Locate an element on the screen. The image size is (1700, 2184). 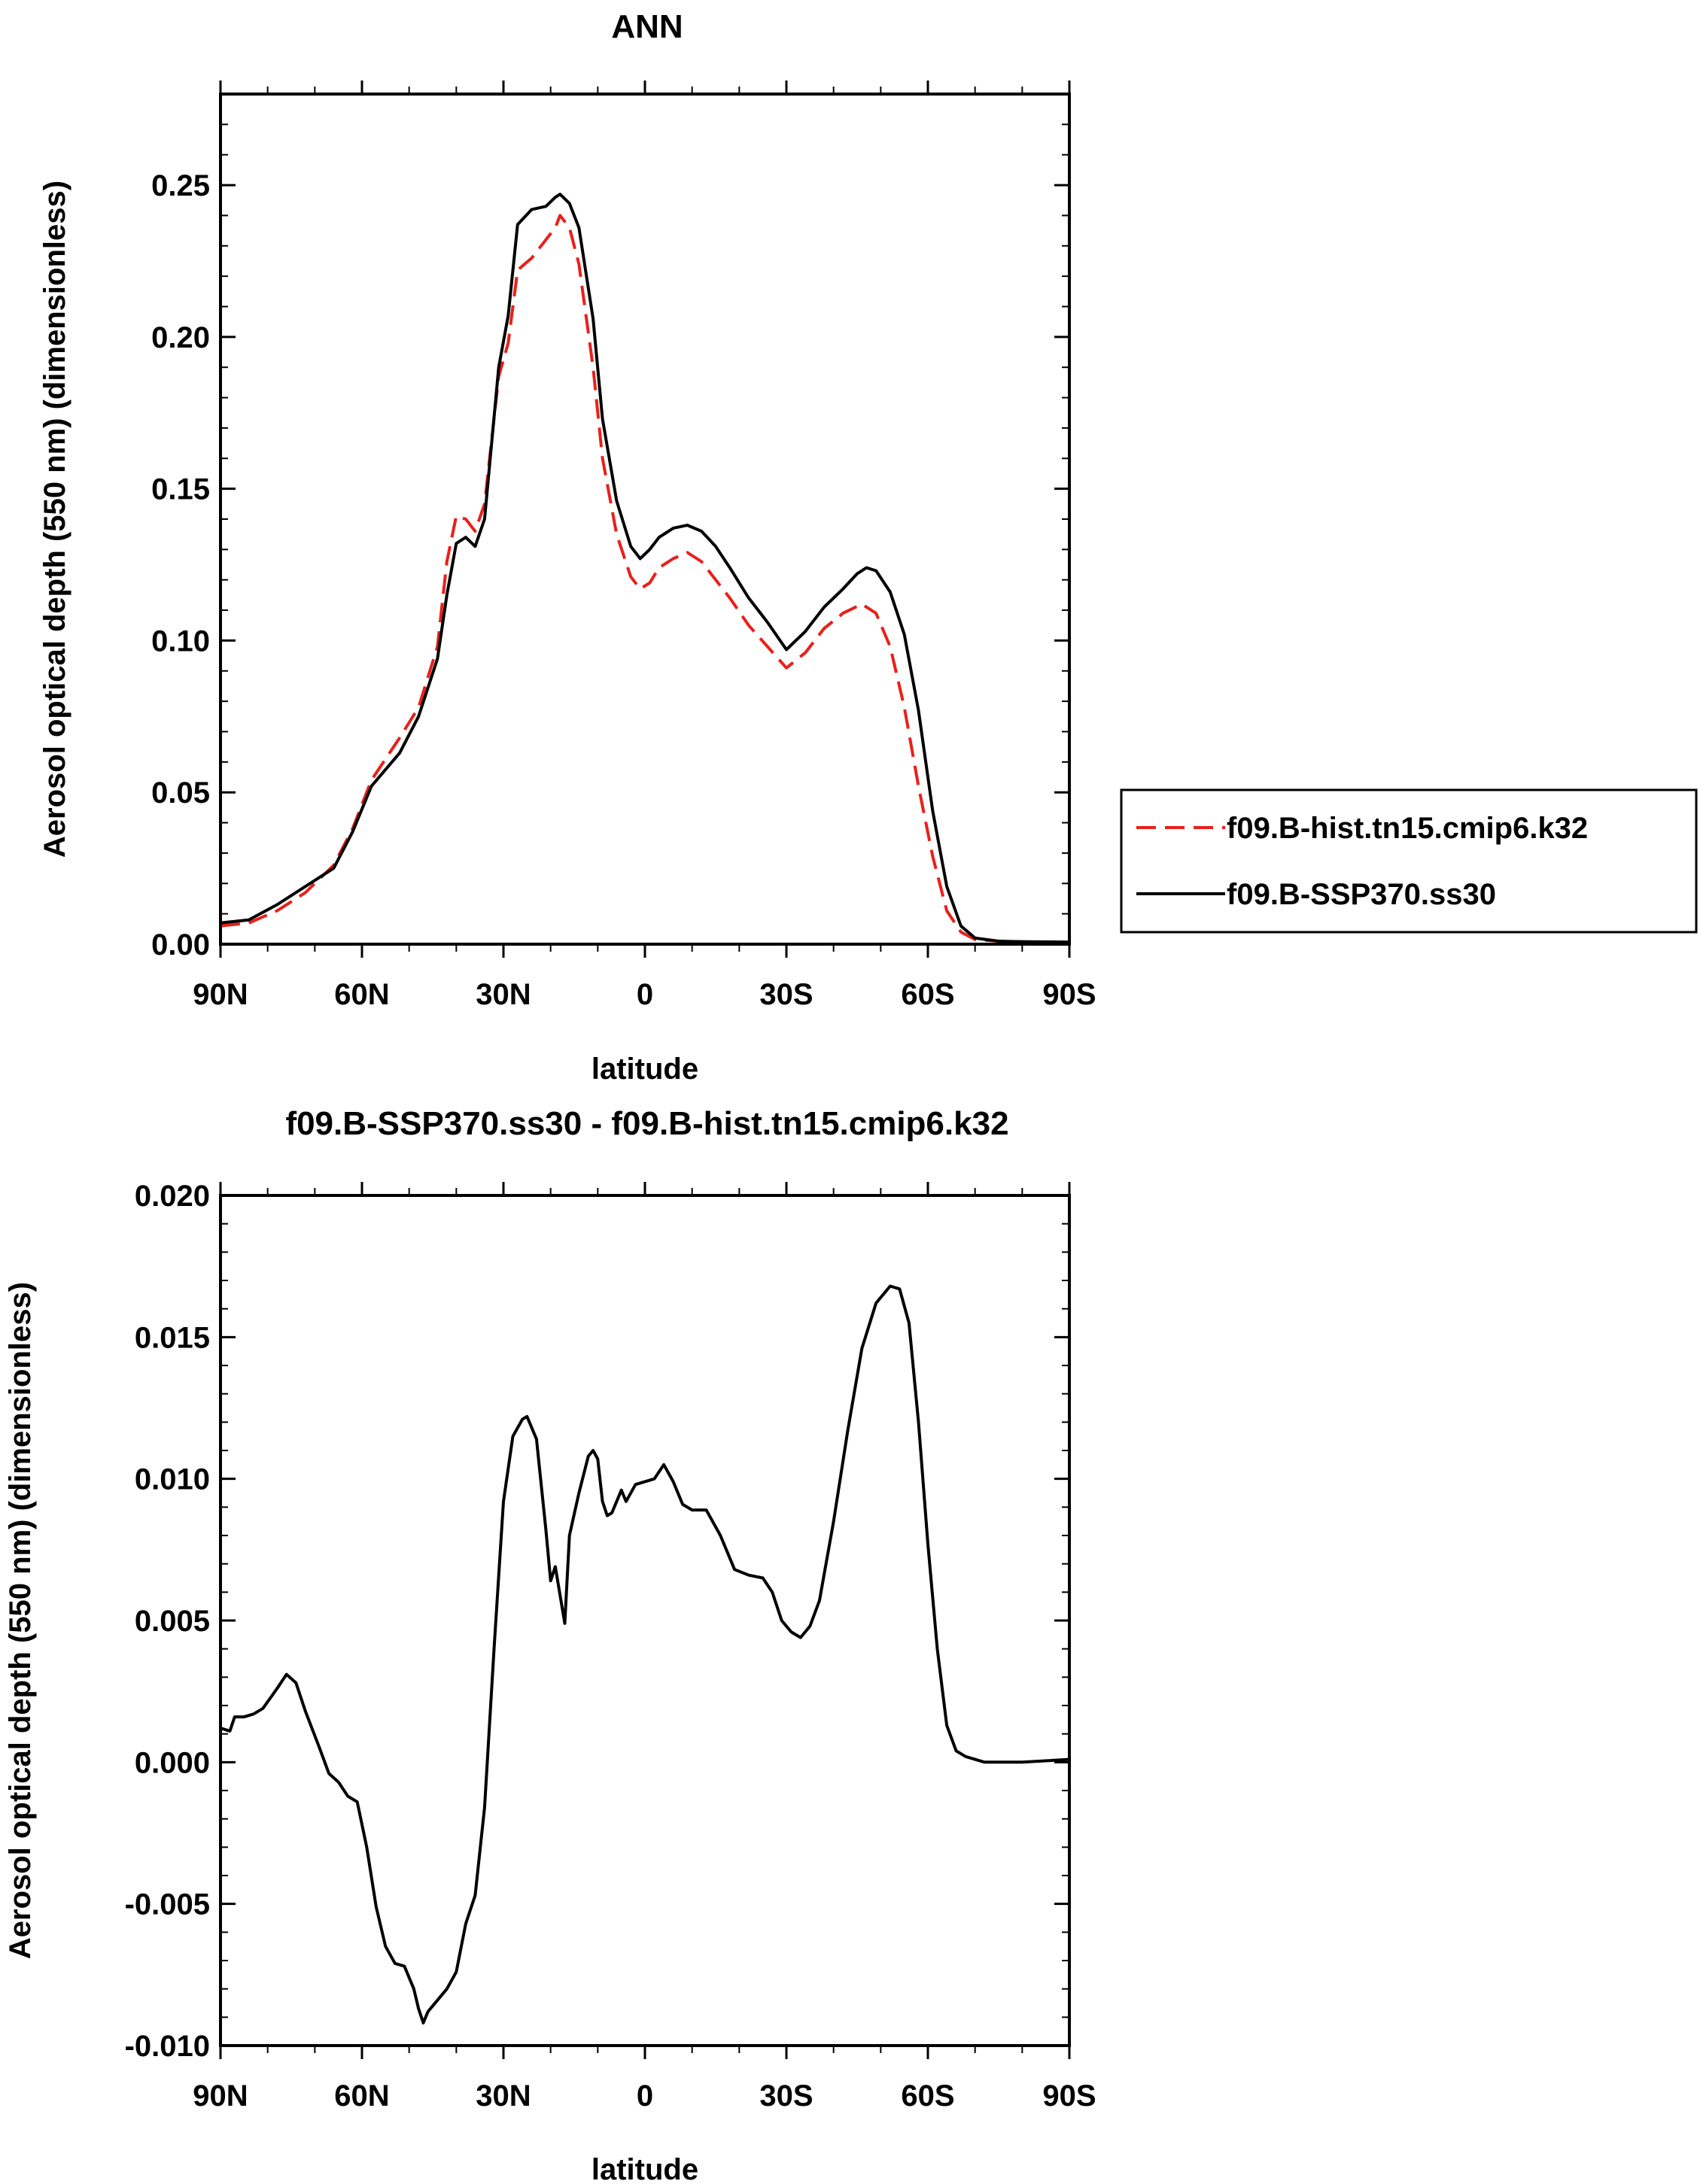
y-tick-label: -0.010 is located at coordinates (168, 2046).